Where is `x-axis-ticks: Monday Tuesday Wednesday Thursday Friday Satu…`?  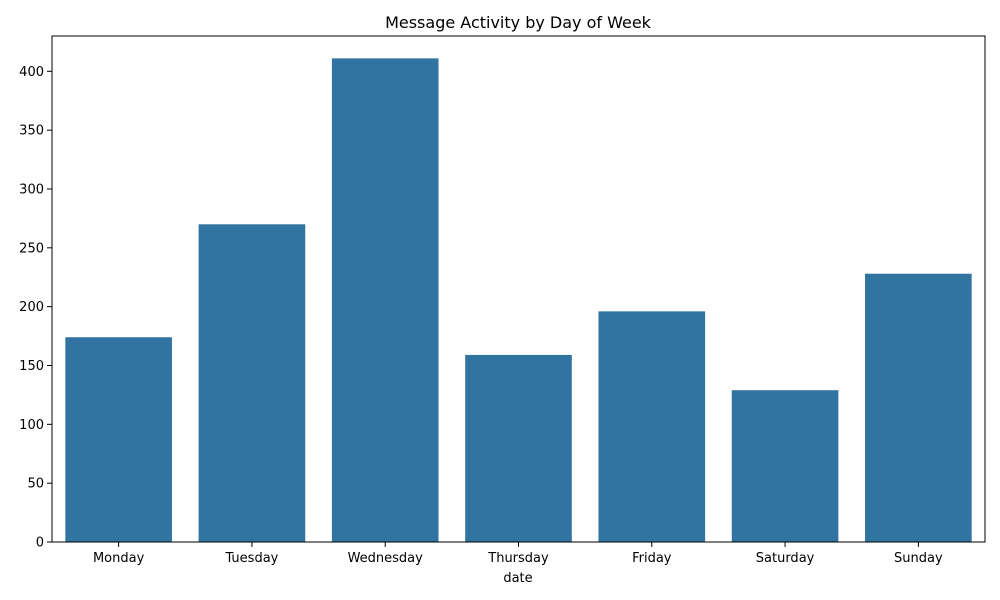 x-axis-ticks: Monday Tuesday Wednesday Thursday Friday Satu… is located at coordinates (518, 554).